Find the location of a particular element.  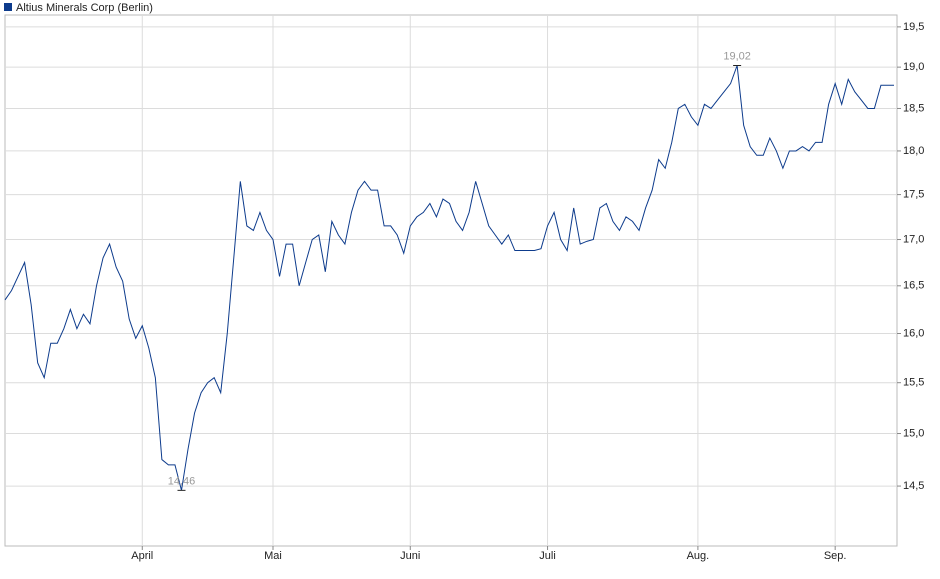

legend-swatch is located at coordinates (8, 7).